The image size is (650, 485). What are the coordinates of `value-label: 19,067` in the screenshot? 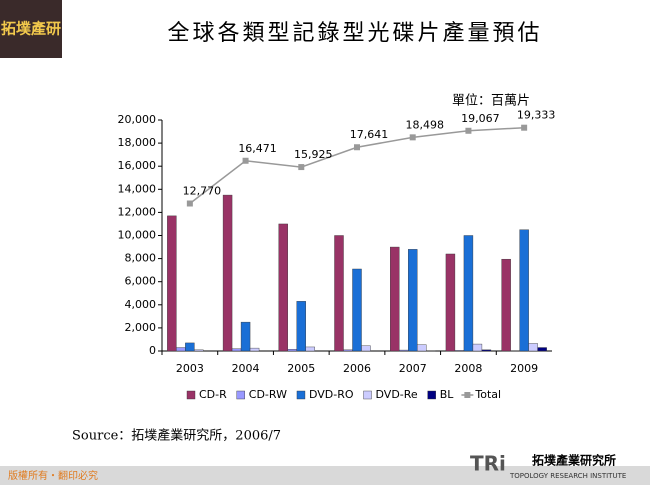 It's located at (480, 118).